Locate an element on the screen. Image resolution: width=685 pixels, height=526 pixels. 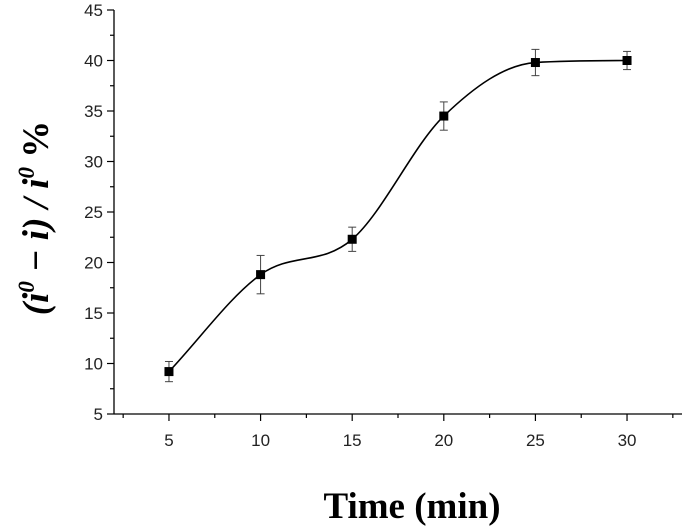
y-tick-label: 15 is located at coordinates (93, 313).